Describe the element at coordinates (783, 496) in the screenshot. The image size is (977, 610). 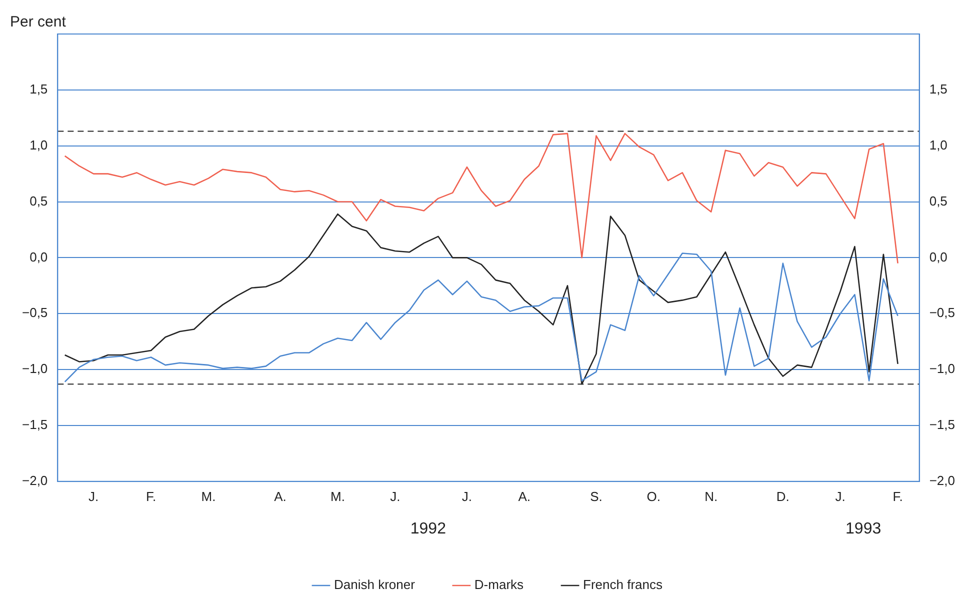
I see `x-tick-label: D.` at that location.